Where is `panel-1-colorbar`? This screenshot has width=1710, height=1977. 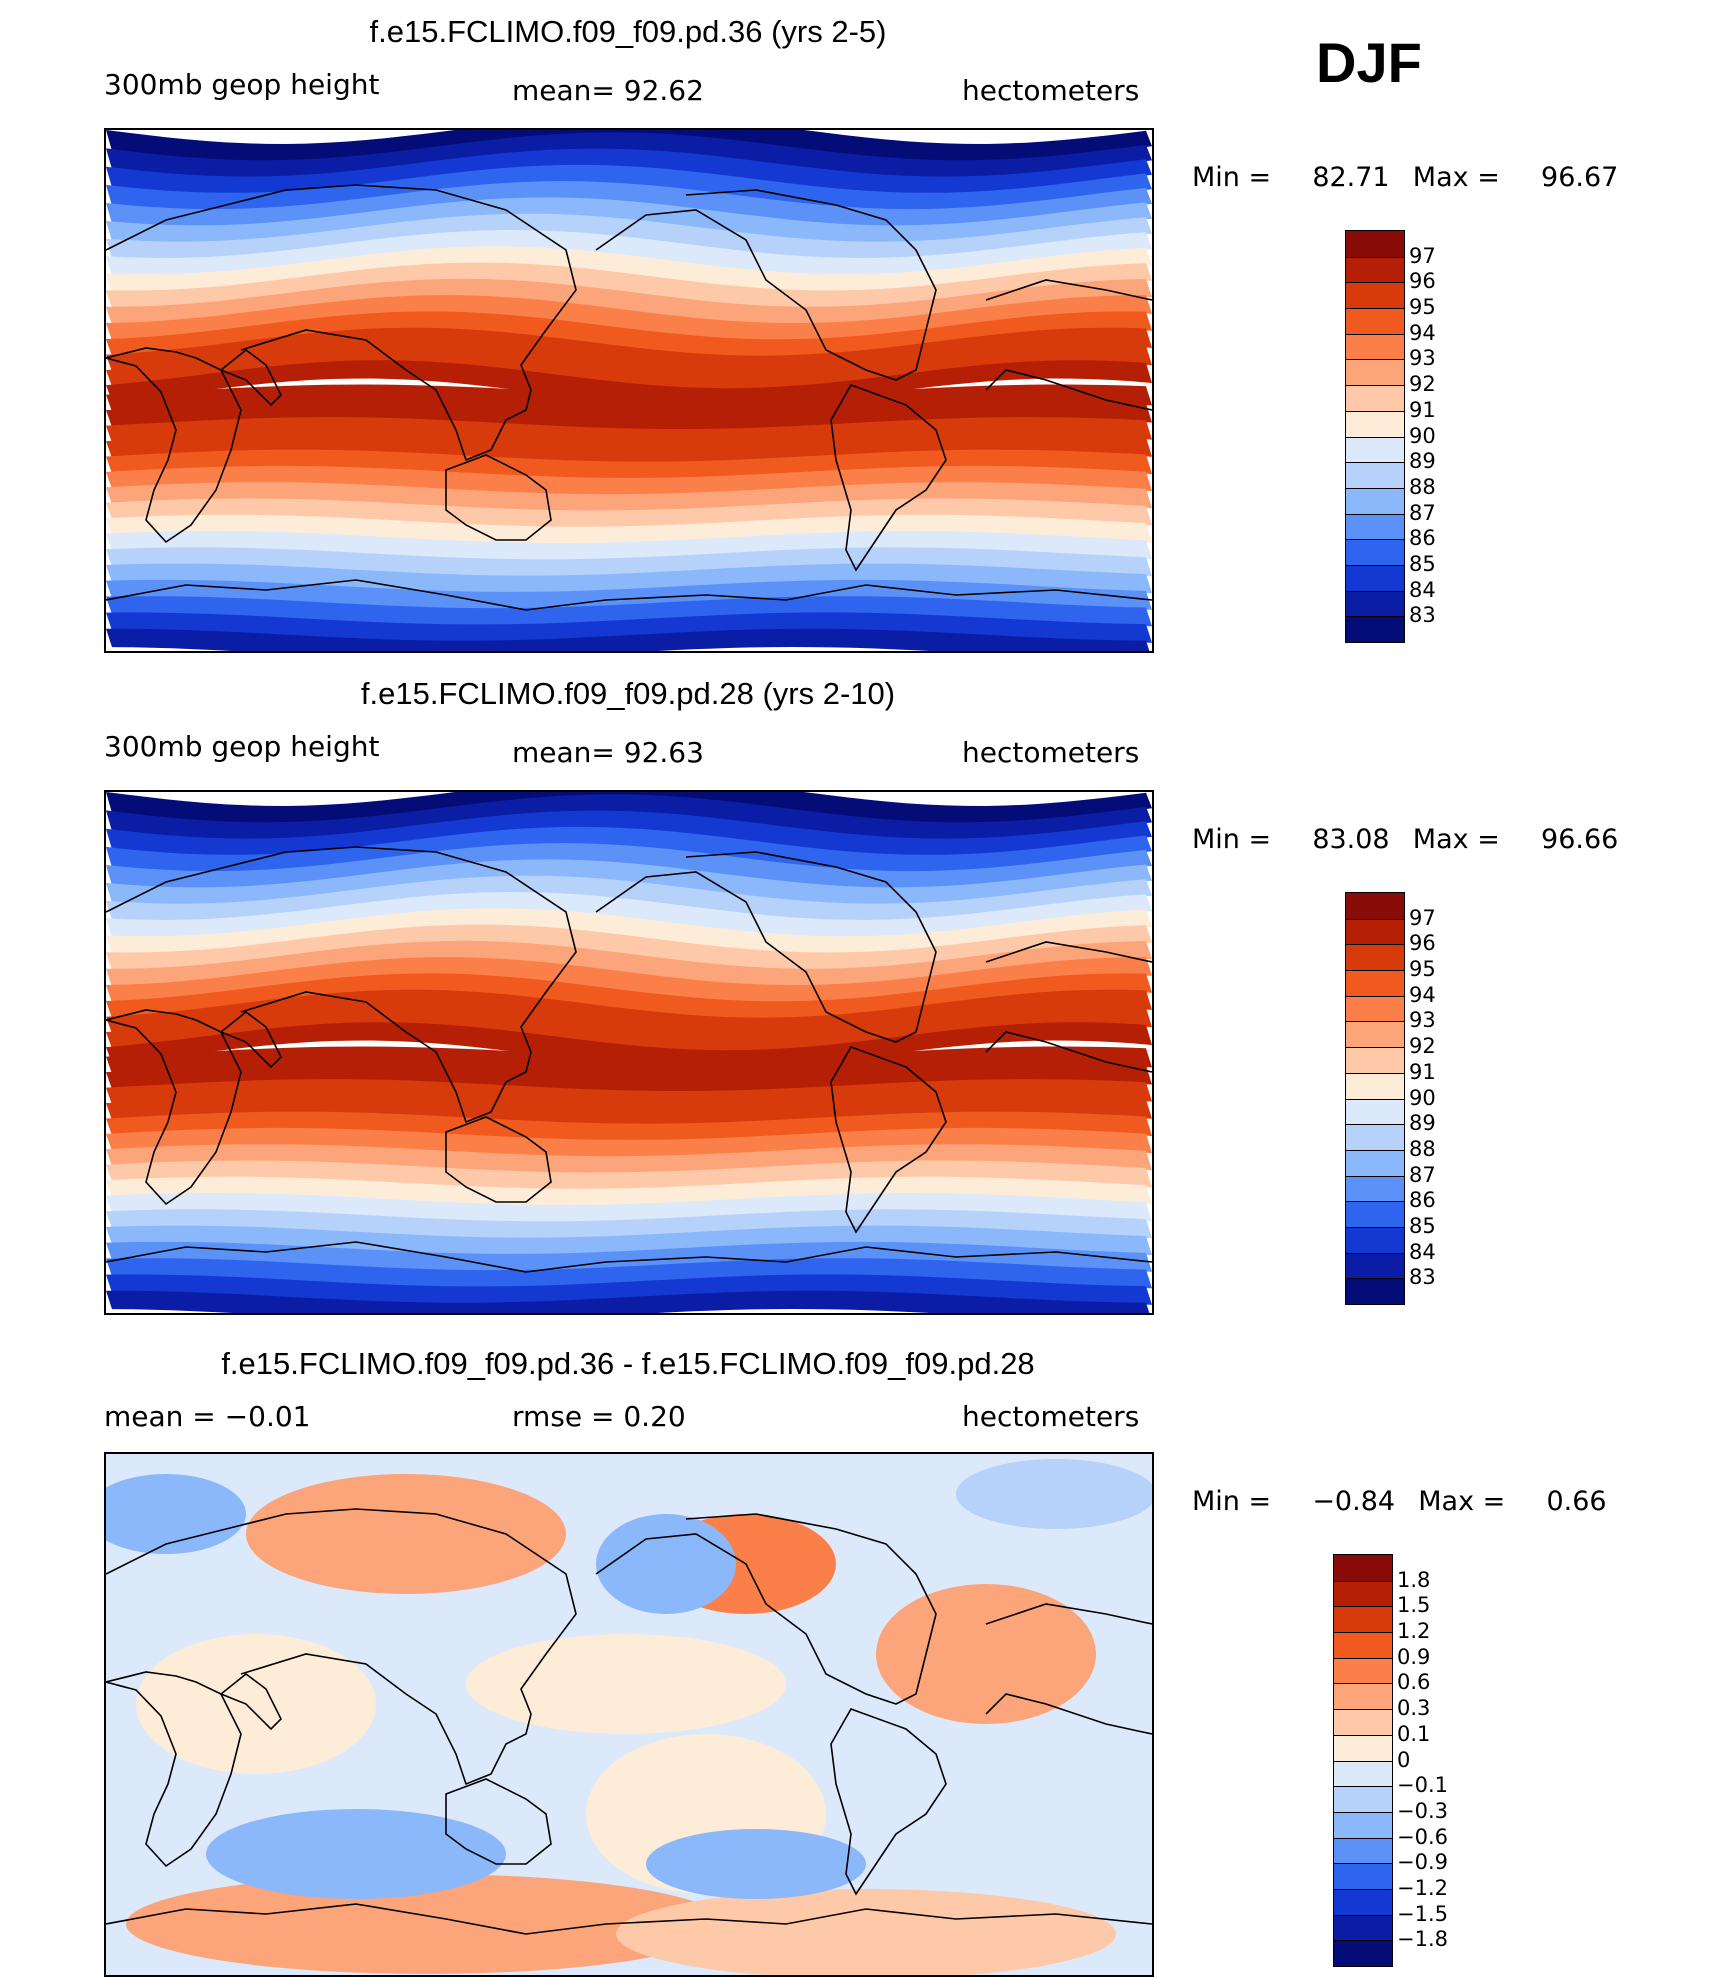 panel-1-colorbar is located at coordinates (1375, 436).